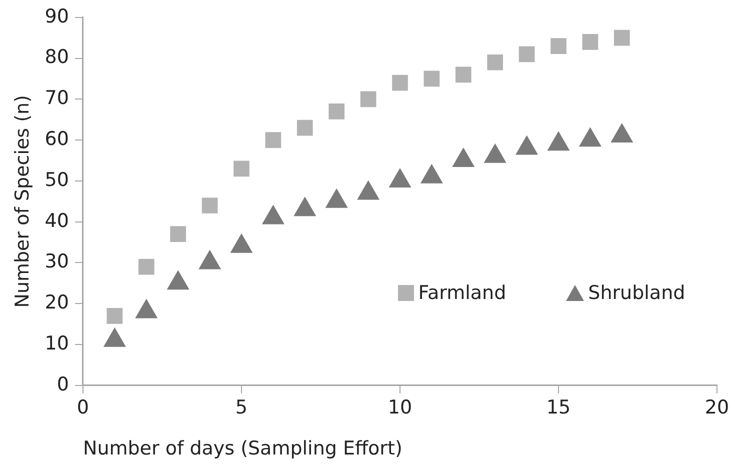 The image size is (735, 471). I want to click on y-tick-label: 50, so click(56, 179).